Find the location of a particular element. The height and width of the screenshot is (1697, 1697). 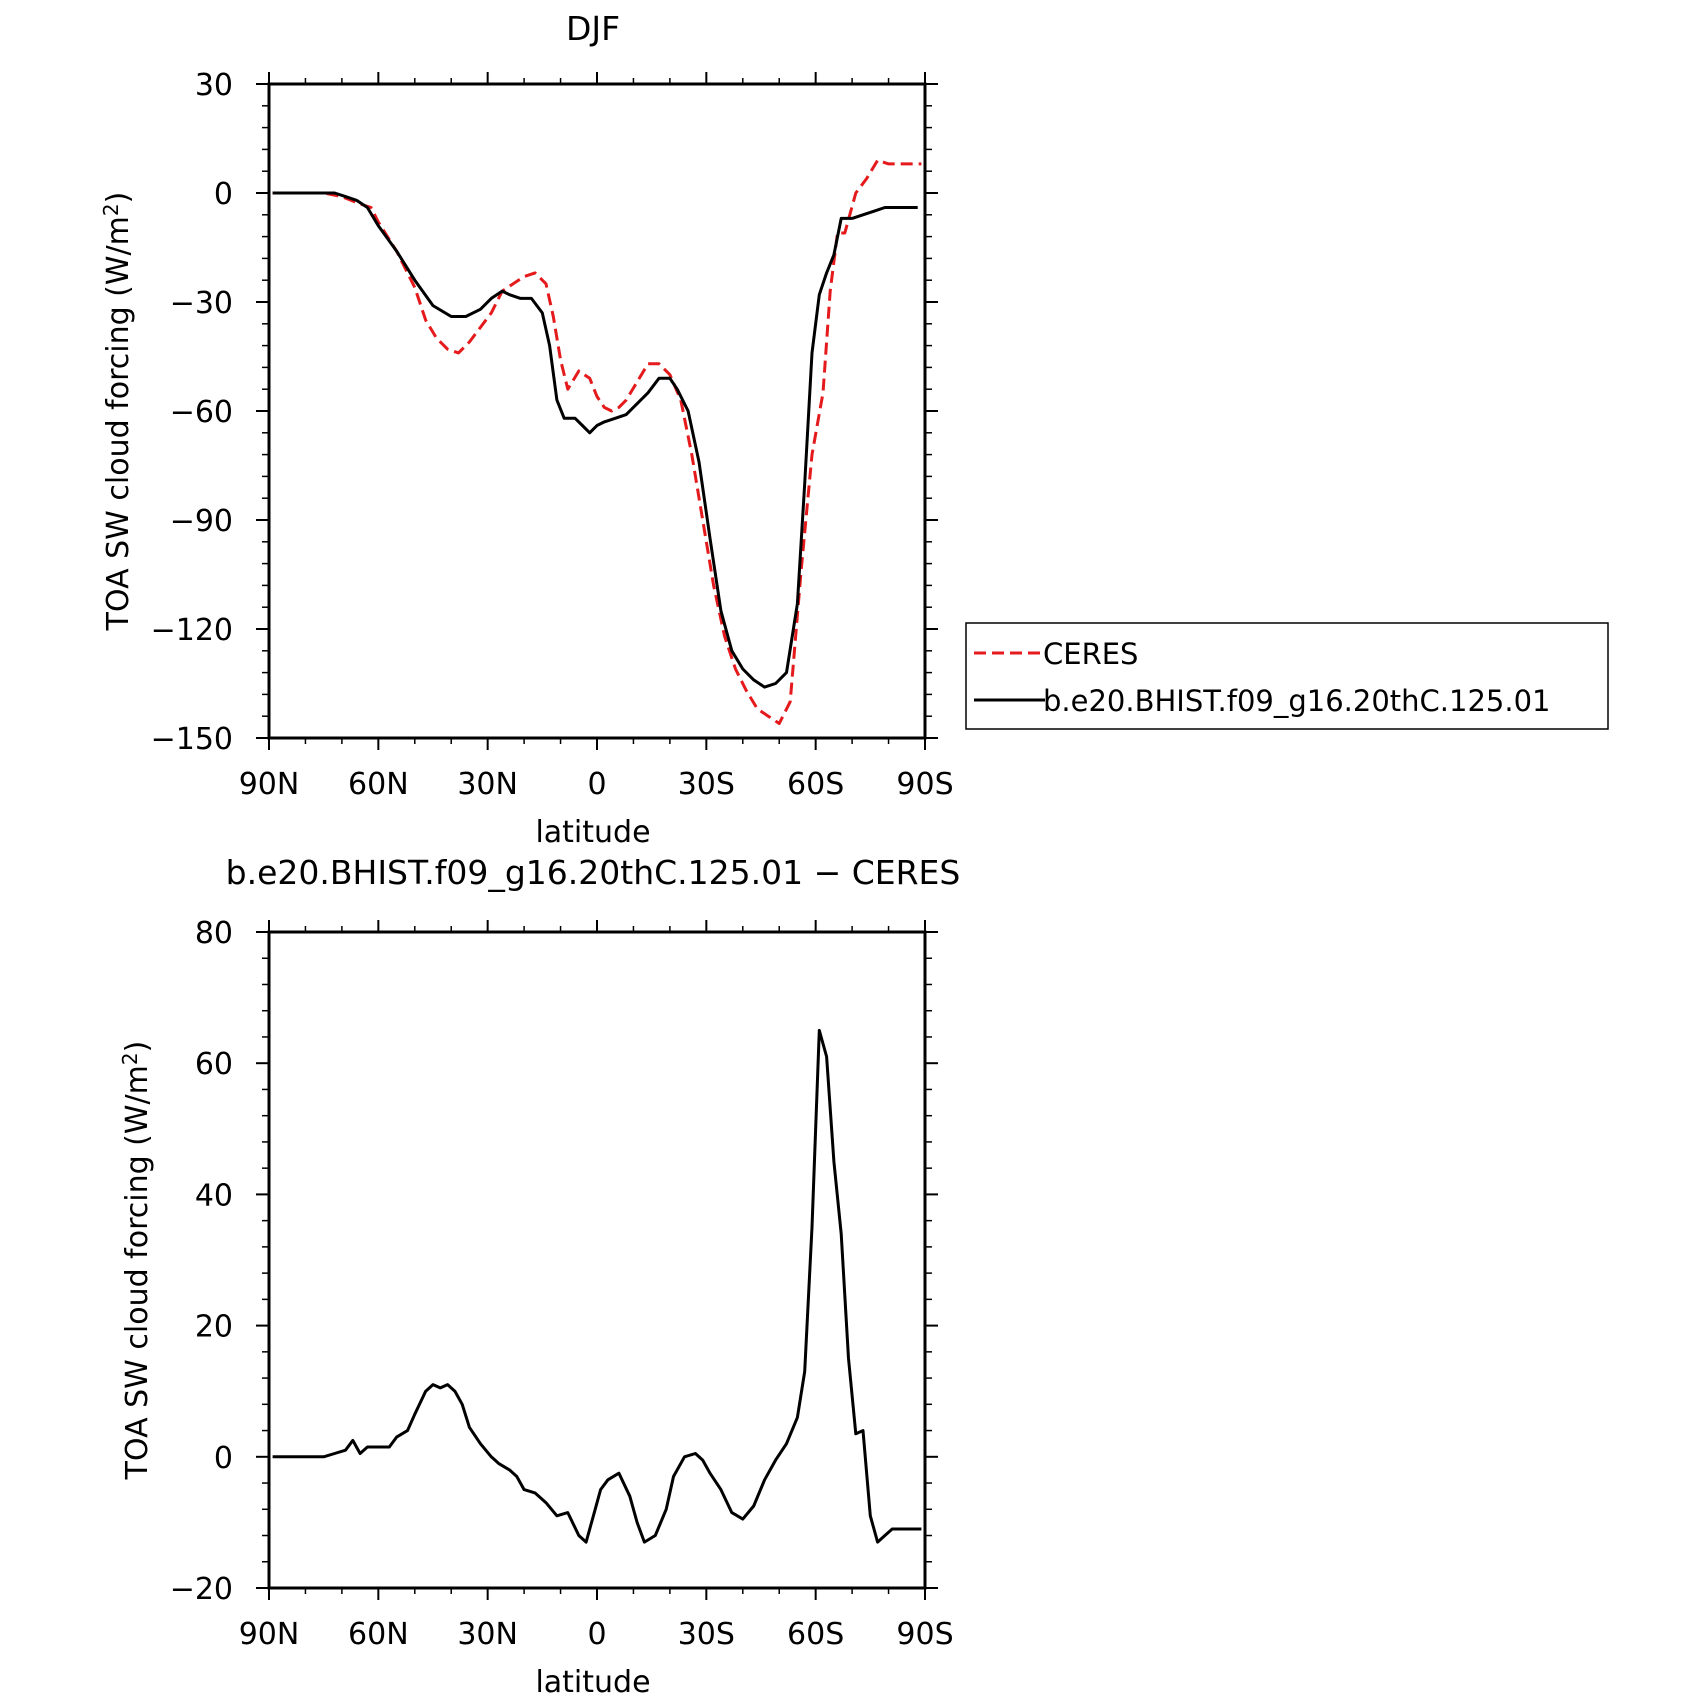

bottom-xtick-label: 30S is located at coordinates (706, 1634).